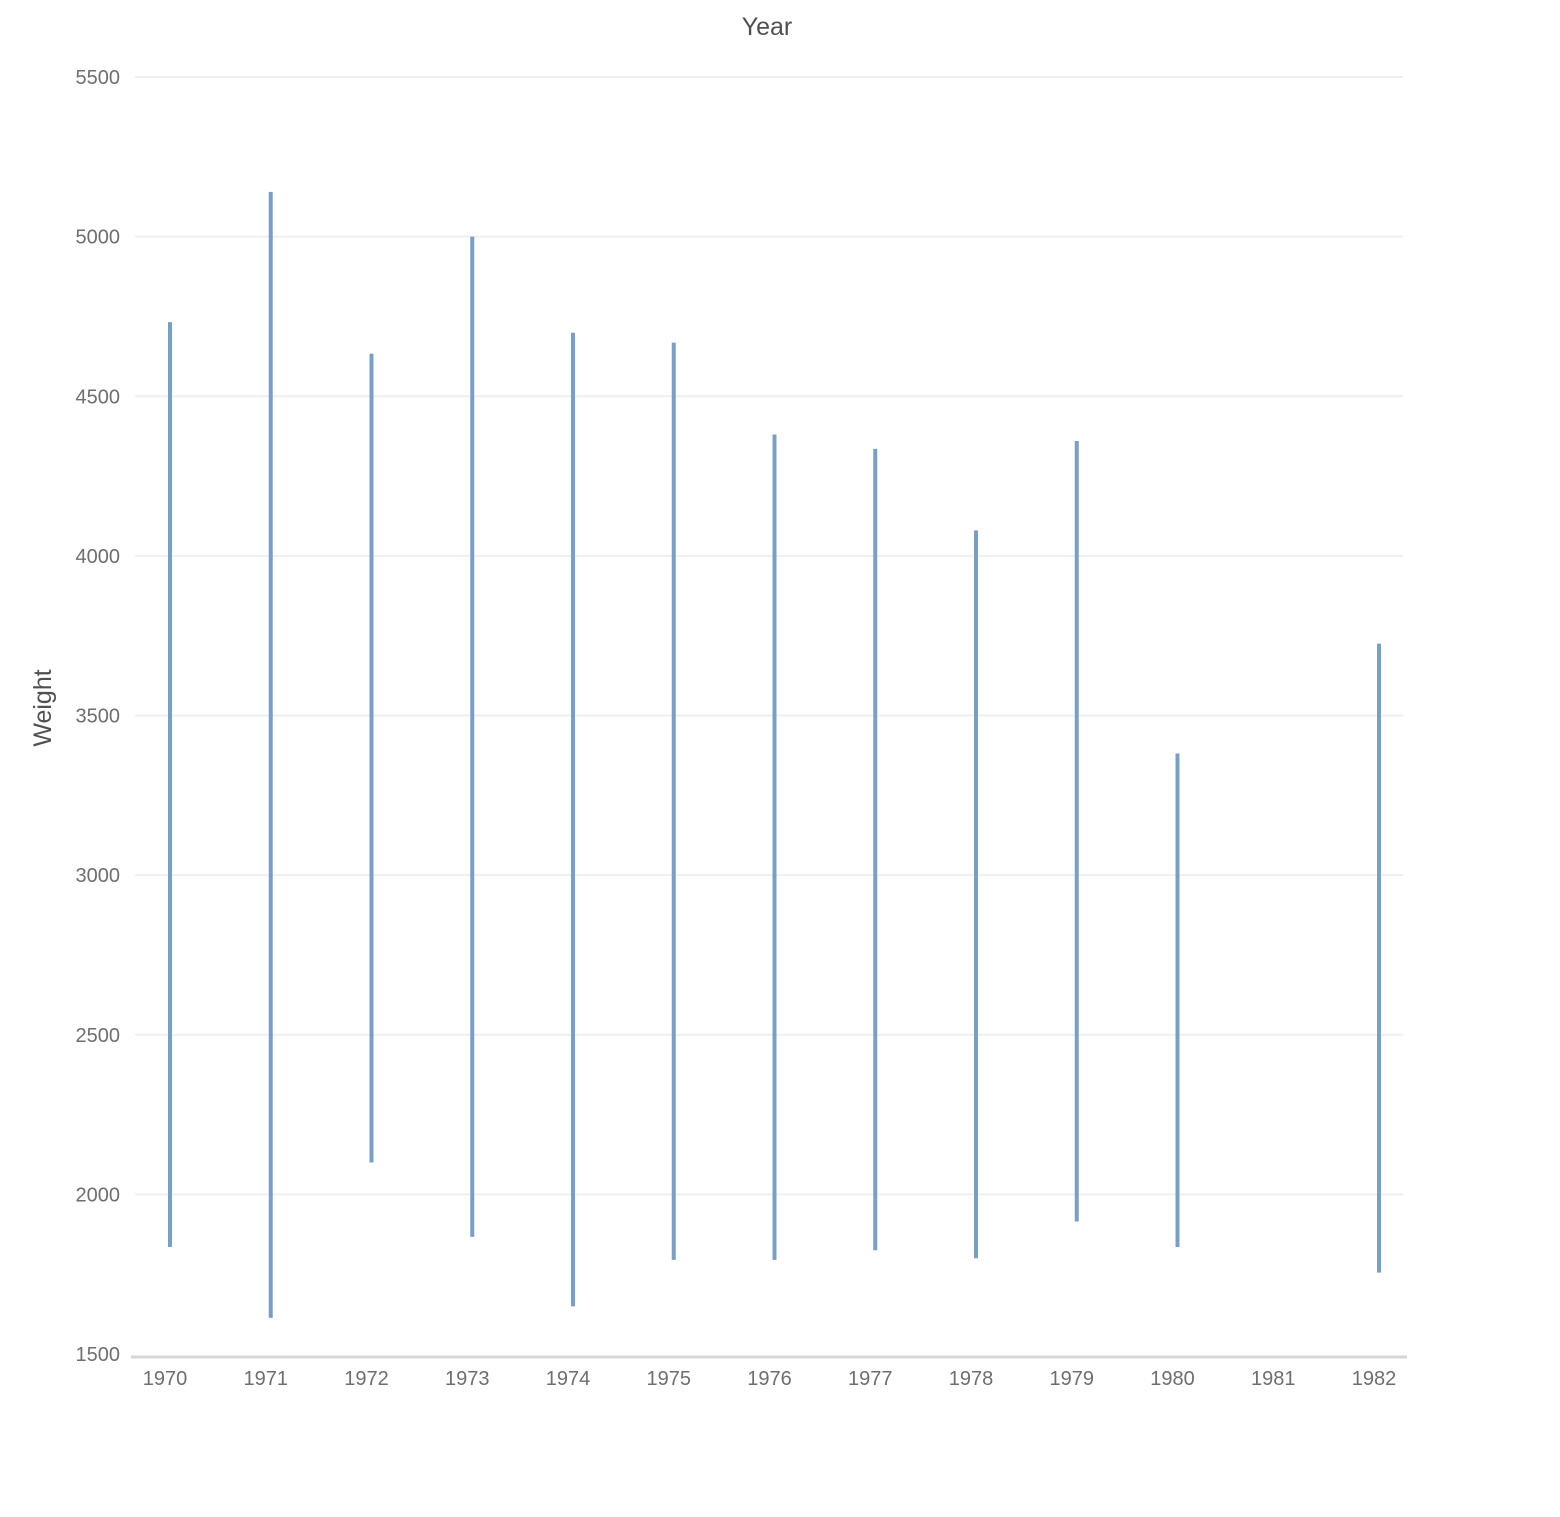 Image resolution: width=1560 pixels, height=1517 pixels. What do you see at coordinates (165, 1379) in the screenshot?
I see `x-tick-label: 1970` at bounding box center [165, 1379].